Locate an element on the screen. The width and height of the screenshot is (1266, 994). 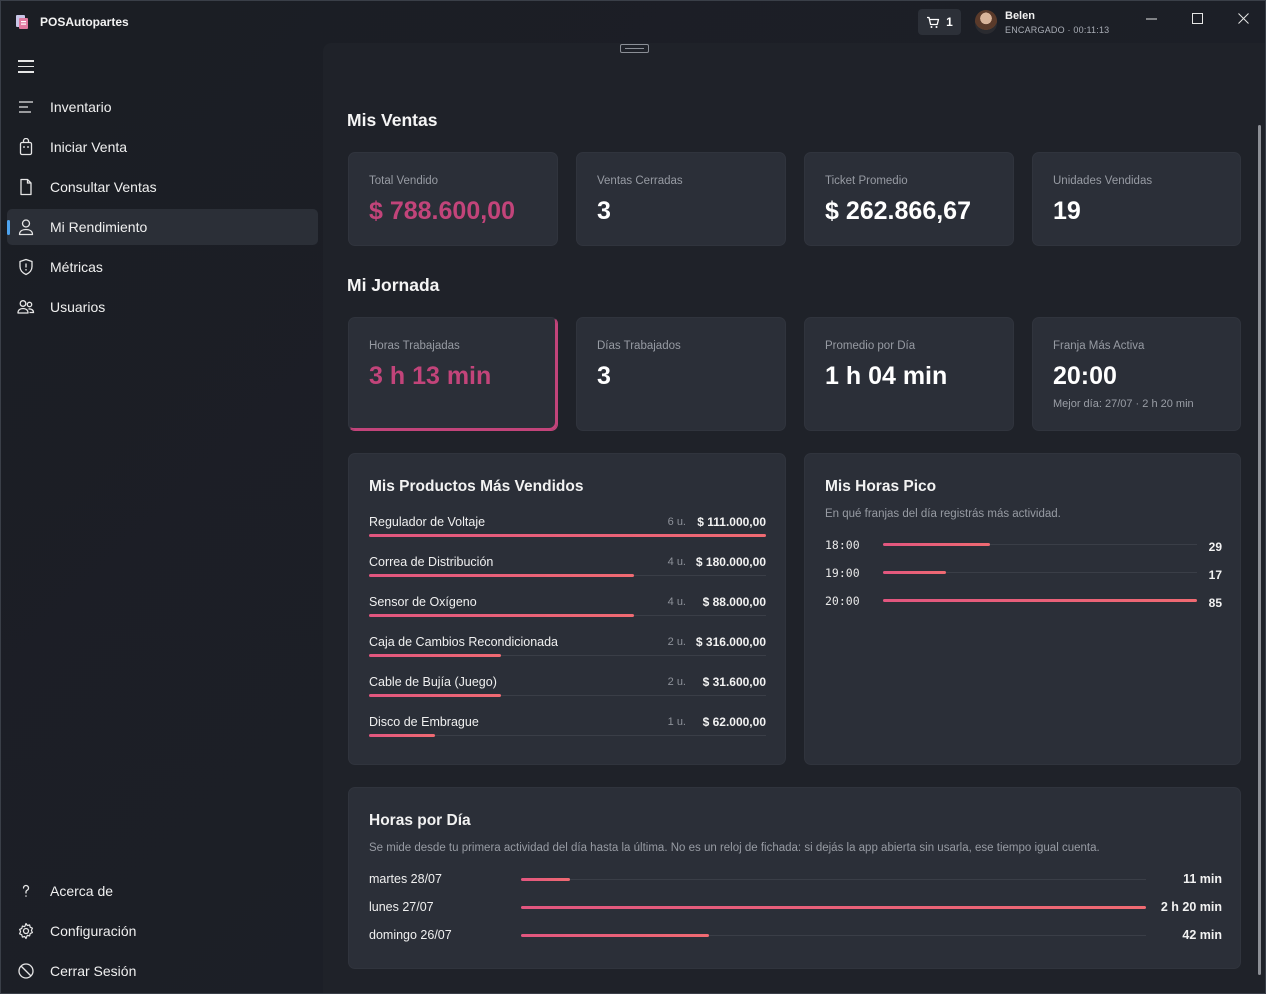
logout-icon is located at coordinates (26, 971).